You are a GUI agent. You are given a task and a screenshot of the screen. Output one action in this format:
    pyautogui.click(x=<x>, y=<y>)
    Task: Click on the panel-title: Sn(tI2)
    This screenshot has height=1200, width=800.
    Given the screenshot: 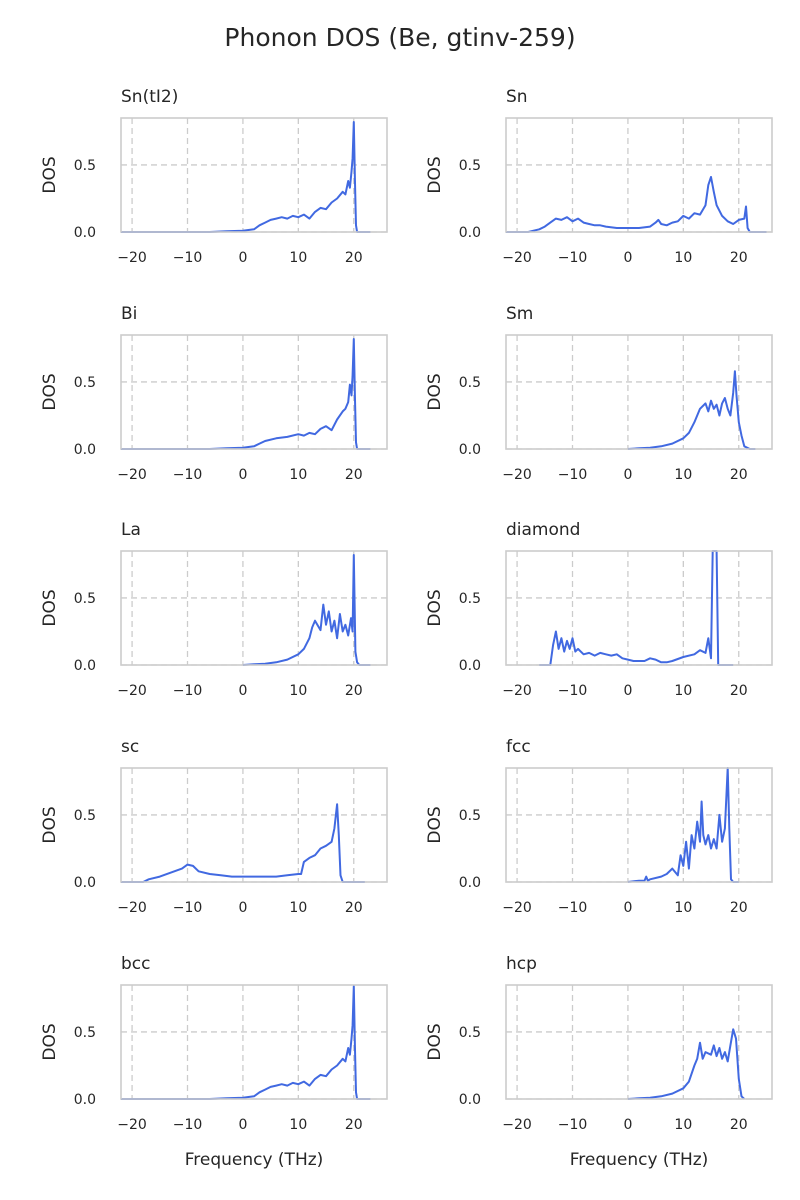 What is the action you would take?
    pyautogui.click(x=149, y=97)
    